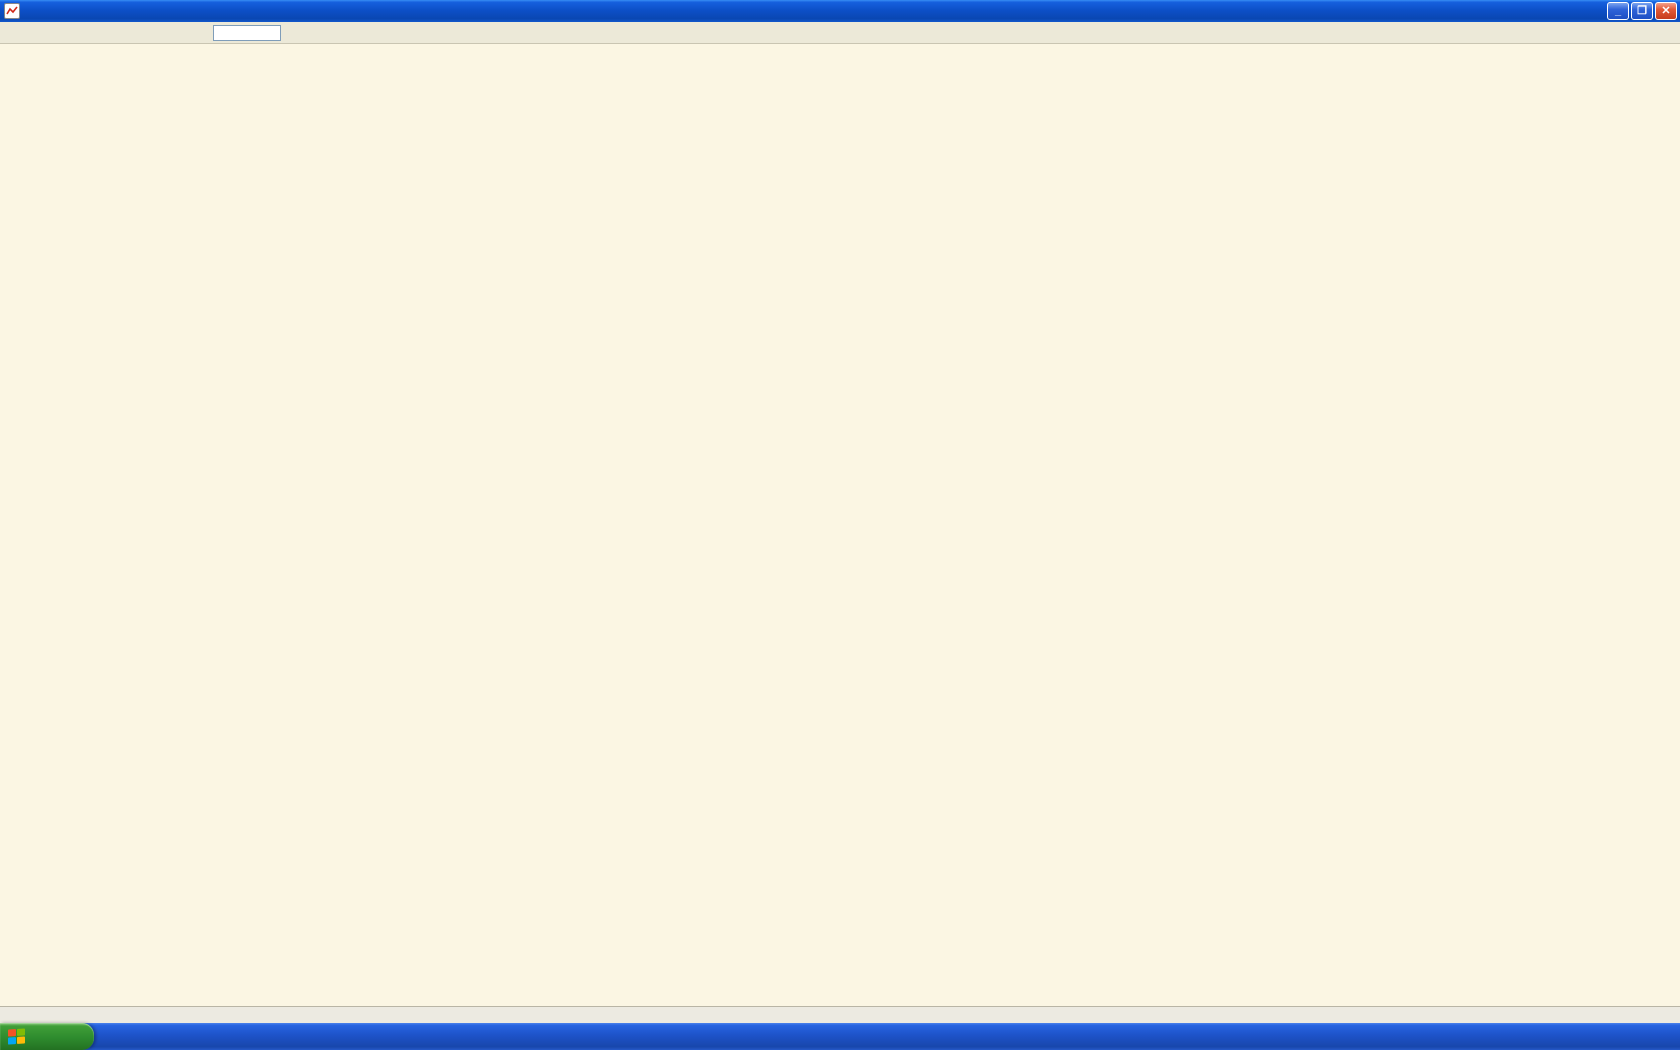 The image size is (1680, 1050). Describe the element at coordinates (1618, 11) in the screenshot. I see `minimize-button: _` at that location.